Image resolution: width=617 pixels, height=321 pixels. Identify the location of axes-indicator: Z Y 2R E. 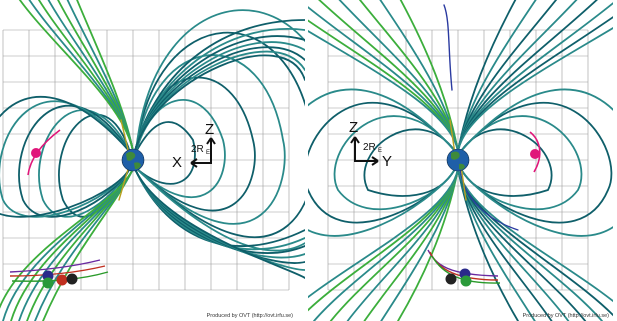
(370, 144).